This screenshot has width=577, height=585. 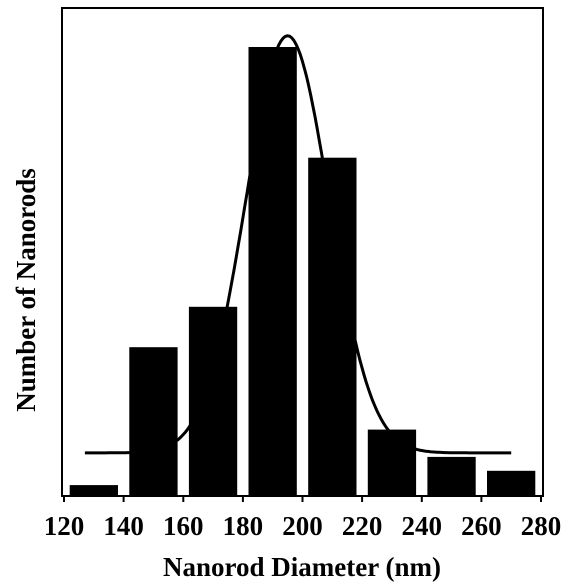 What do you see at coordinates (302, 526) in the screenshot?
I see `x-tick-label: 200` at bounding box center [302, 526].